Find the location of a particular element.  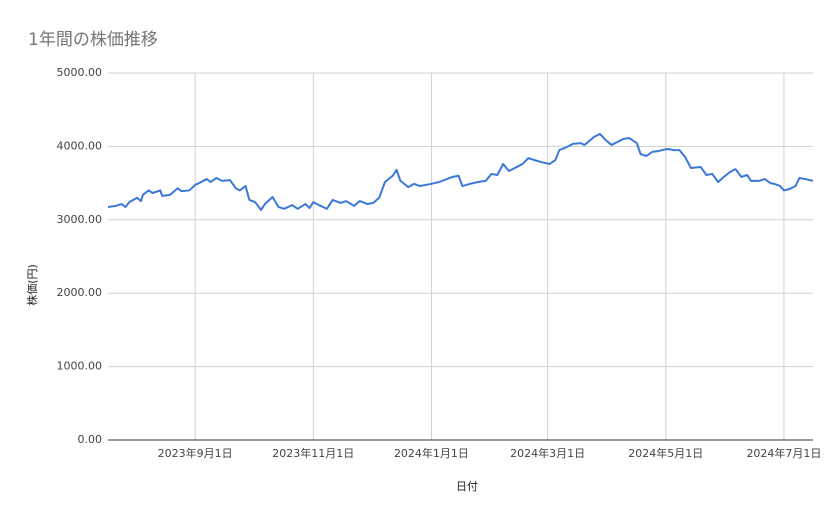

x-tick-label: 2024年1月1日 is located at coordinates (431, 453).